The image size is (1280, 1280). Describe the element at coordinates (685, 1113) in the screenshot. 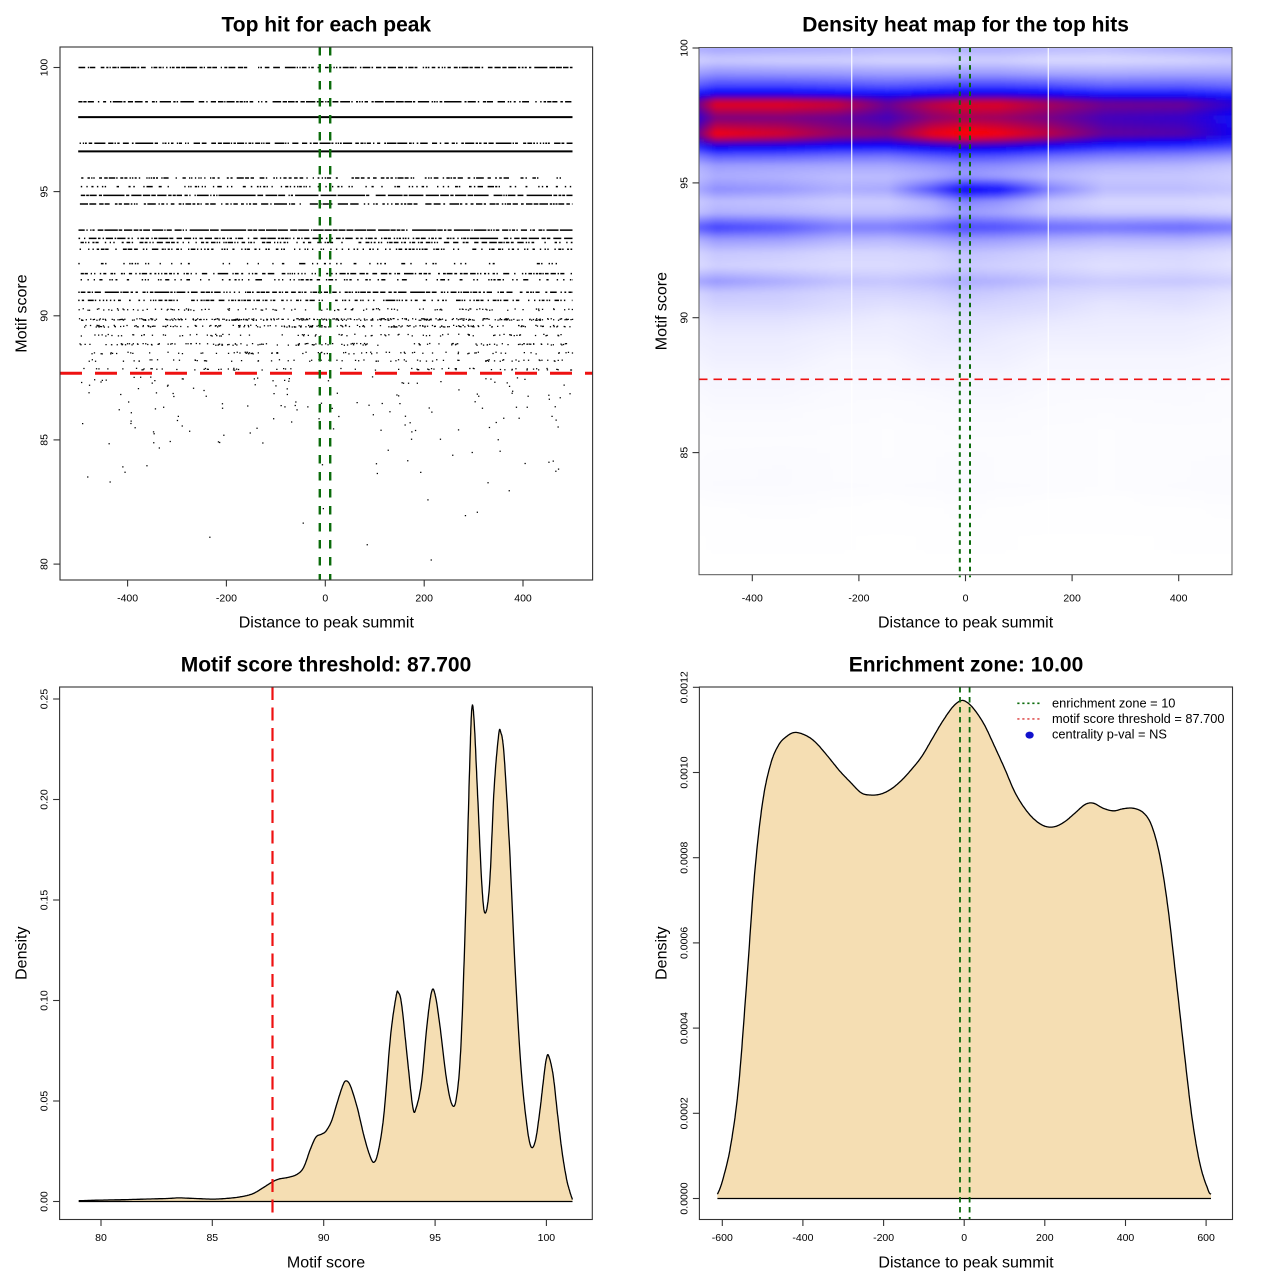

I see `svg-text: 0.0002` at that location.